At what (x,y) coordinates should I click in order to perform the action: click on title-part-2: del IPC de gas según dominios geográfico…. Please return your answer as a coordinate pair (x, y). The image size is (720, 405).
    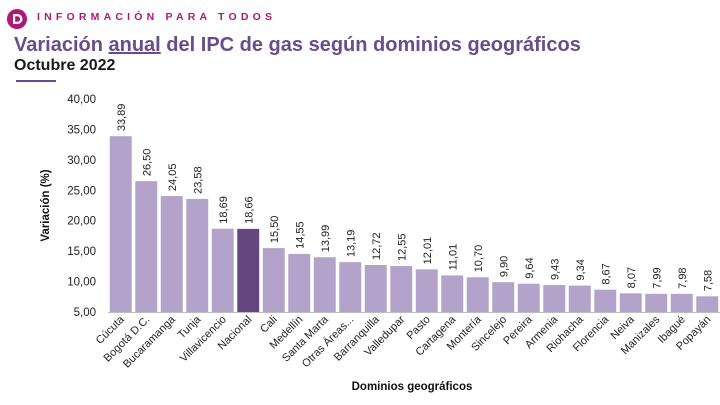
    Looking at the image, I should click on (370, 45).